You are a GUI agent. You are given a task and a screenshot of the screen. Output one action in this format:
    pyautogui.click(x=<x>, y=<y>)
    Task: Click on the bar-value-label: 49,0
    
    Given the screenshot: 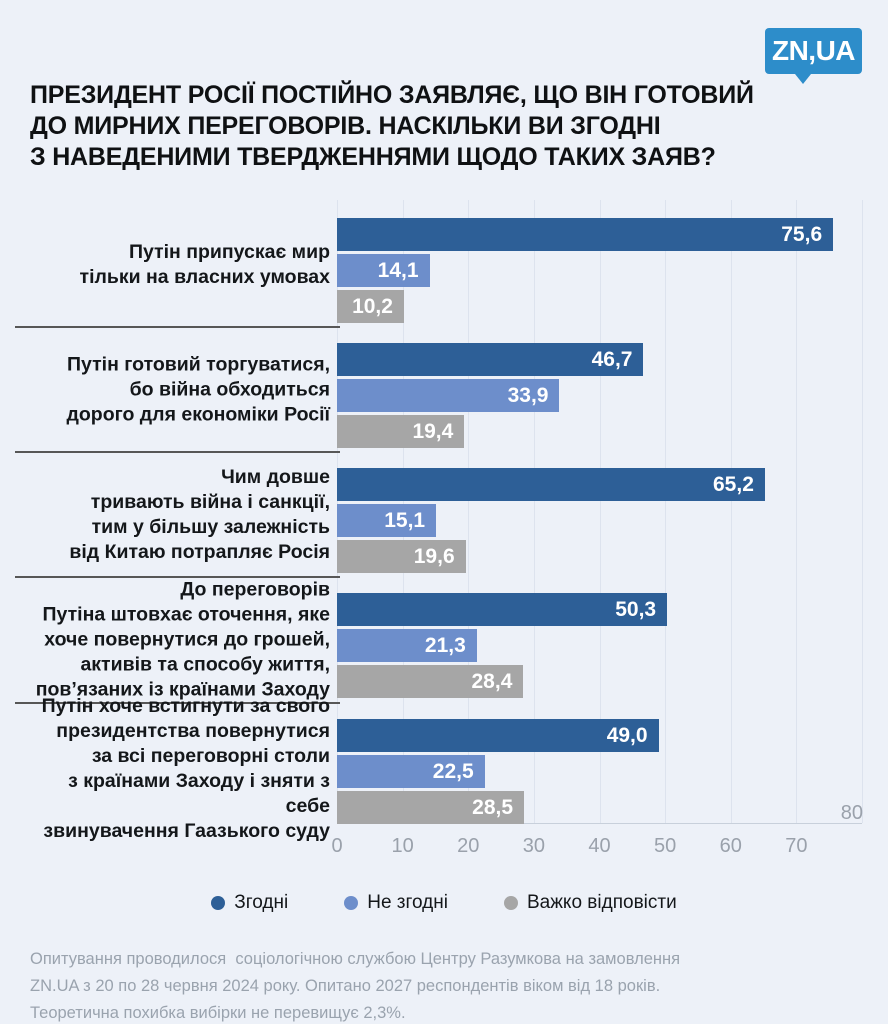 What is the action you would take?
    pyautogui.click(x=627, y=735)
    